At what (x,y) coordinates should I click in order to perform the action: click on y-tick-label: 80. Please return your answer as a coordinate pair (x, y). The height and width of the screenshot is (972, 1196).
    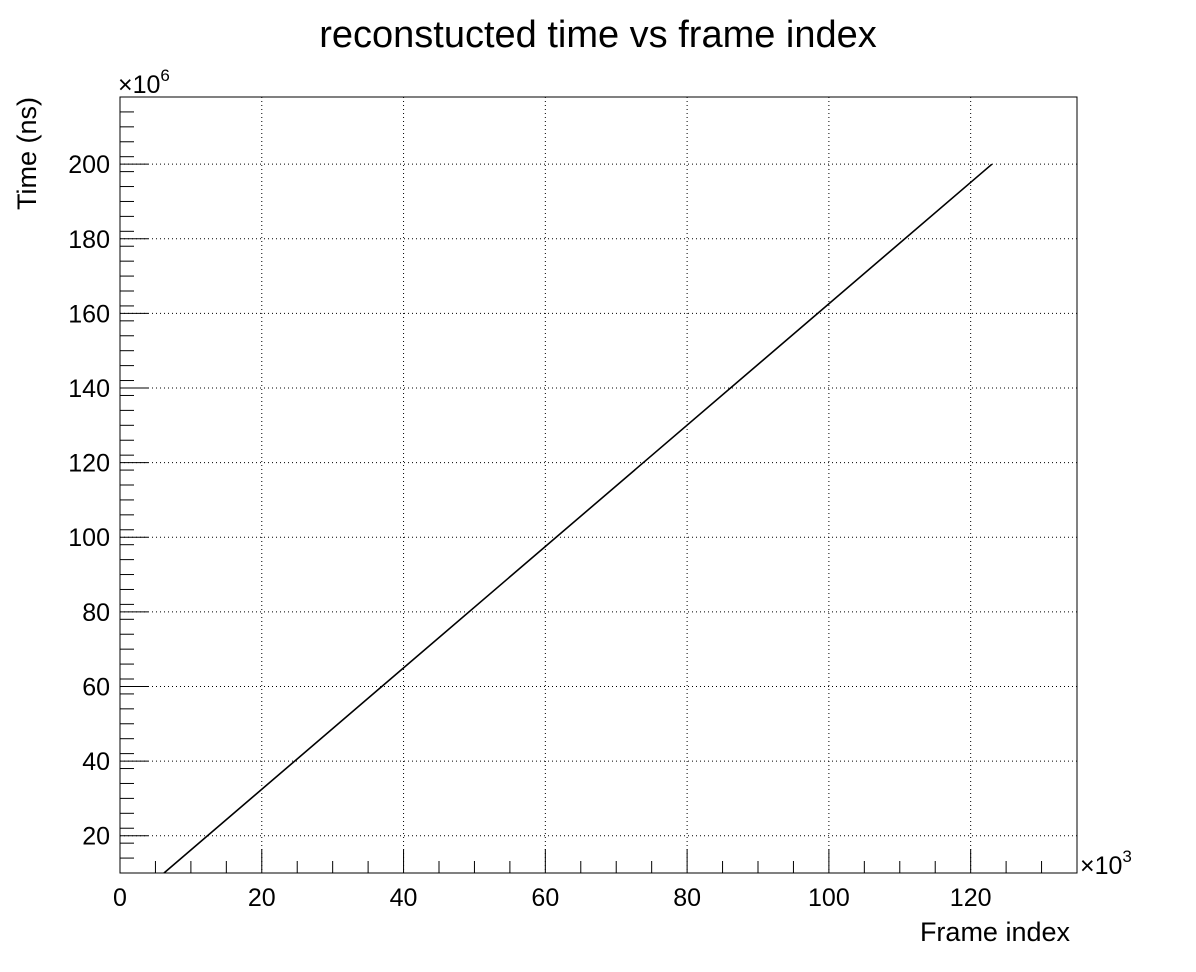
    Looking at the image, I should click on (96, 613).